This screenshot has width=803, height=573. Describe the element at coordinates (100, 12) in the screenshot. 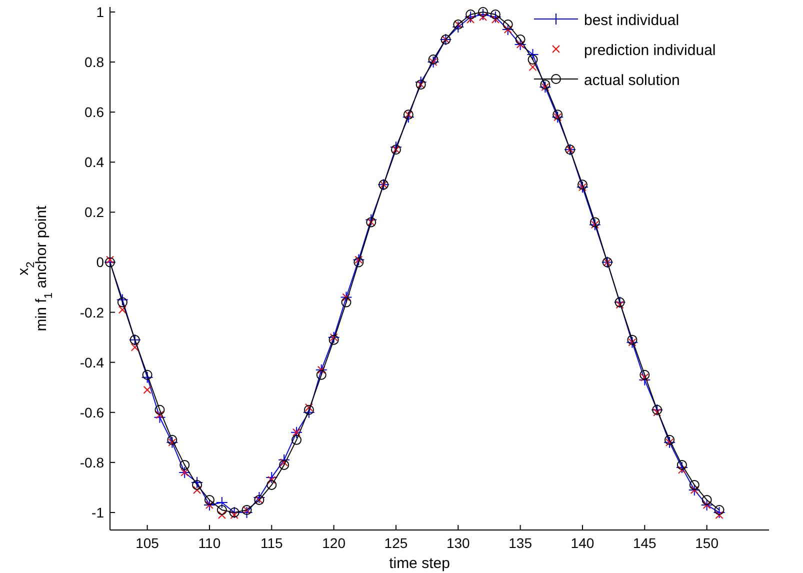

I see `y-tick-label: 1` at that location.